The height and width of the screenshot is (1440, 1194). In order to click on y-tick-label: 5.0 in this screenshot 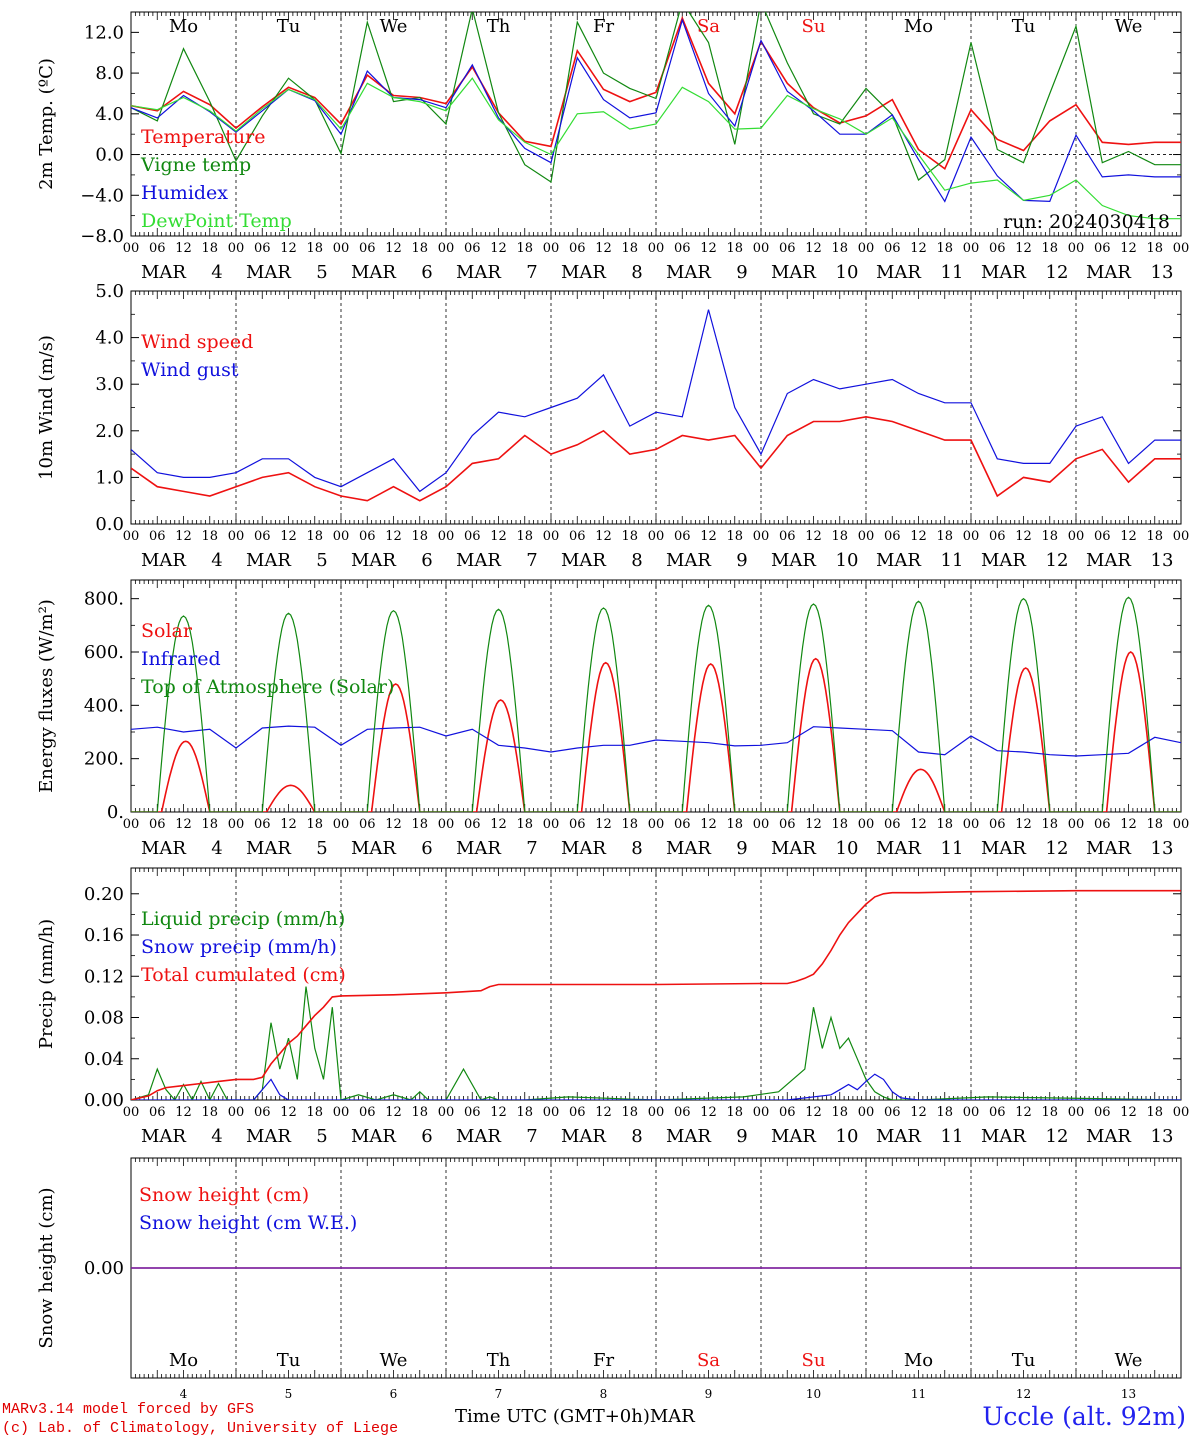, I will do `click(109, 291)`.